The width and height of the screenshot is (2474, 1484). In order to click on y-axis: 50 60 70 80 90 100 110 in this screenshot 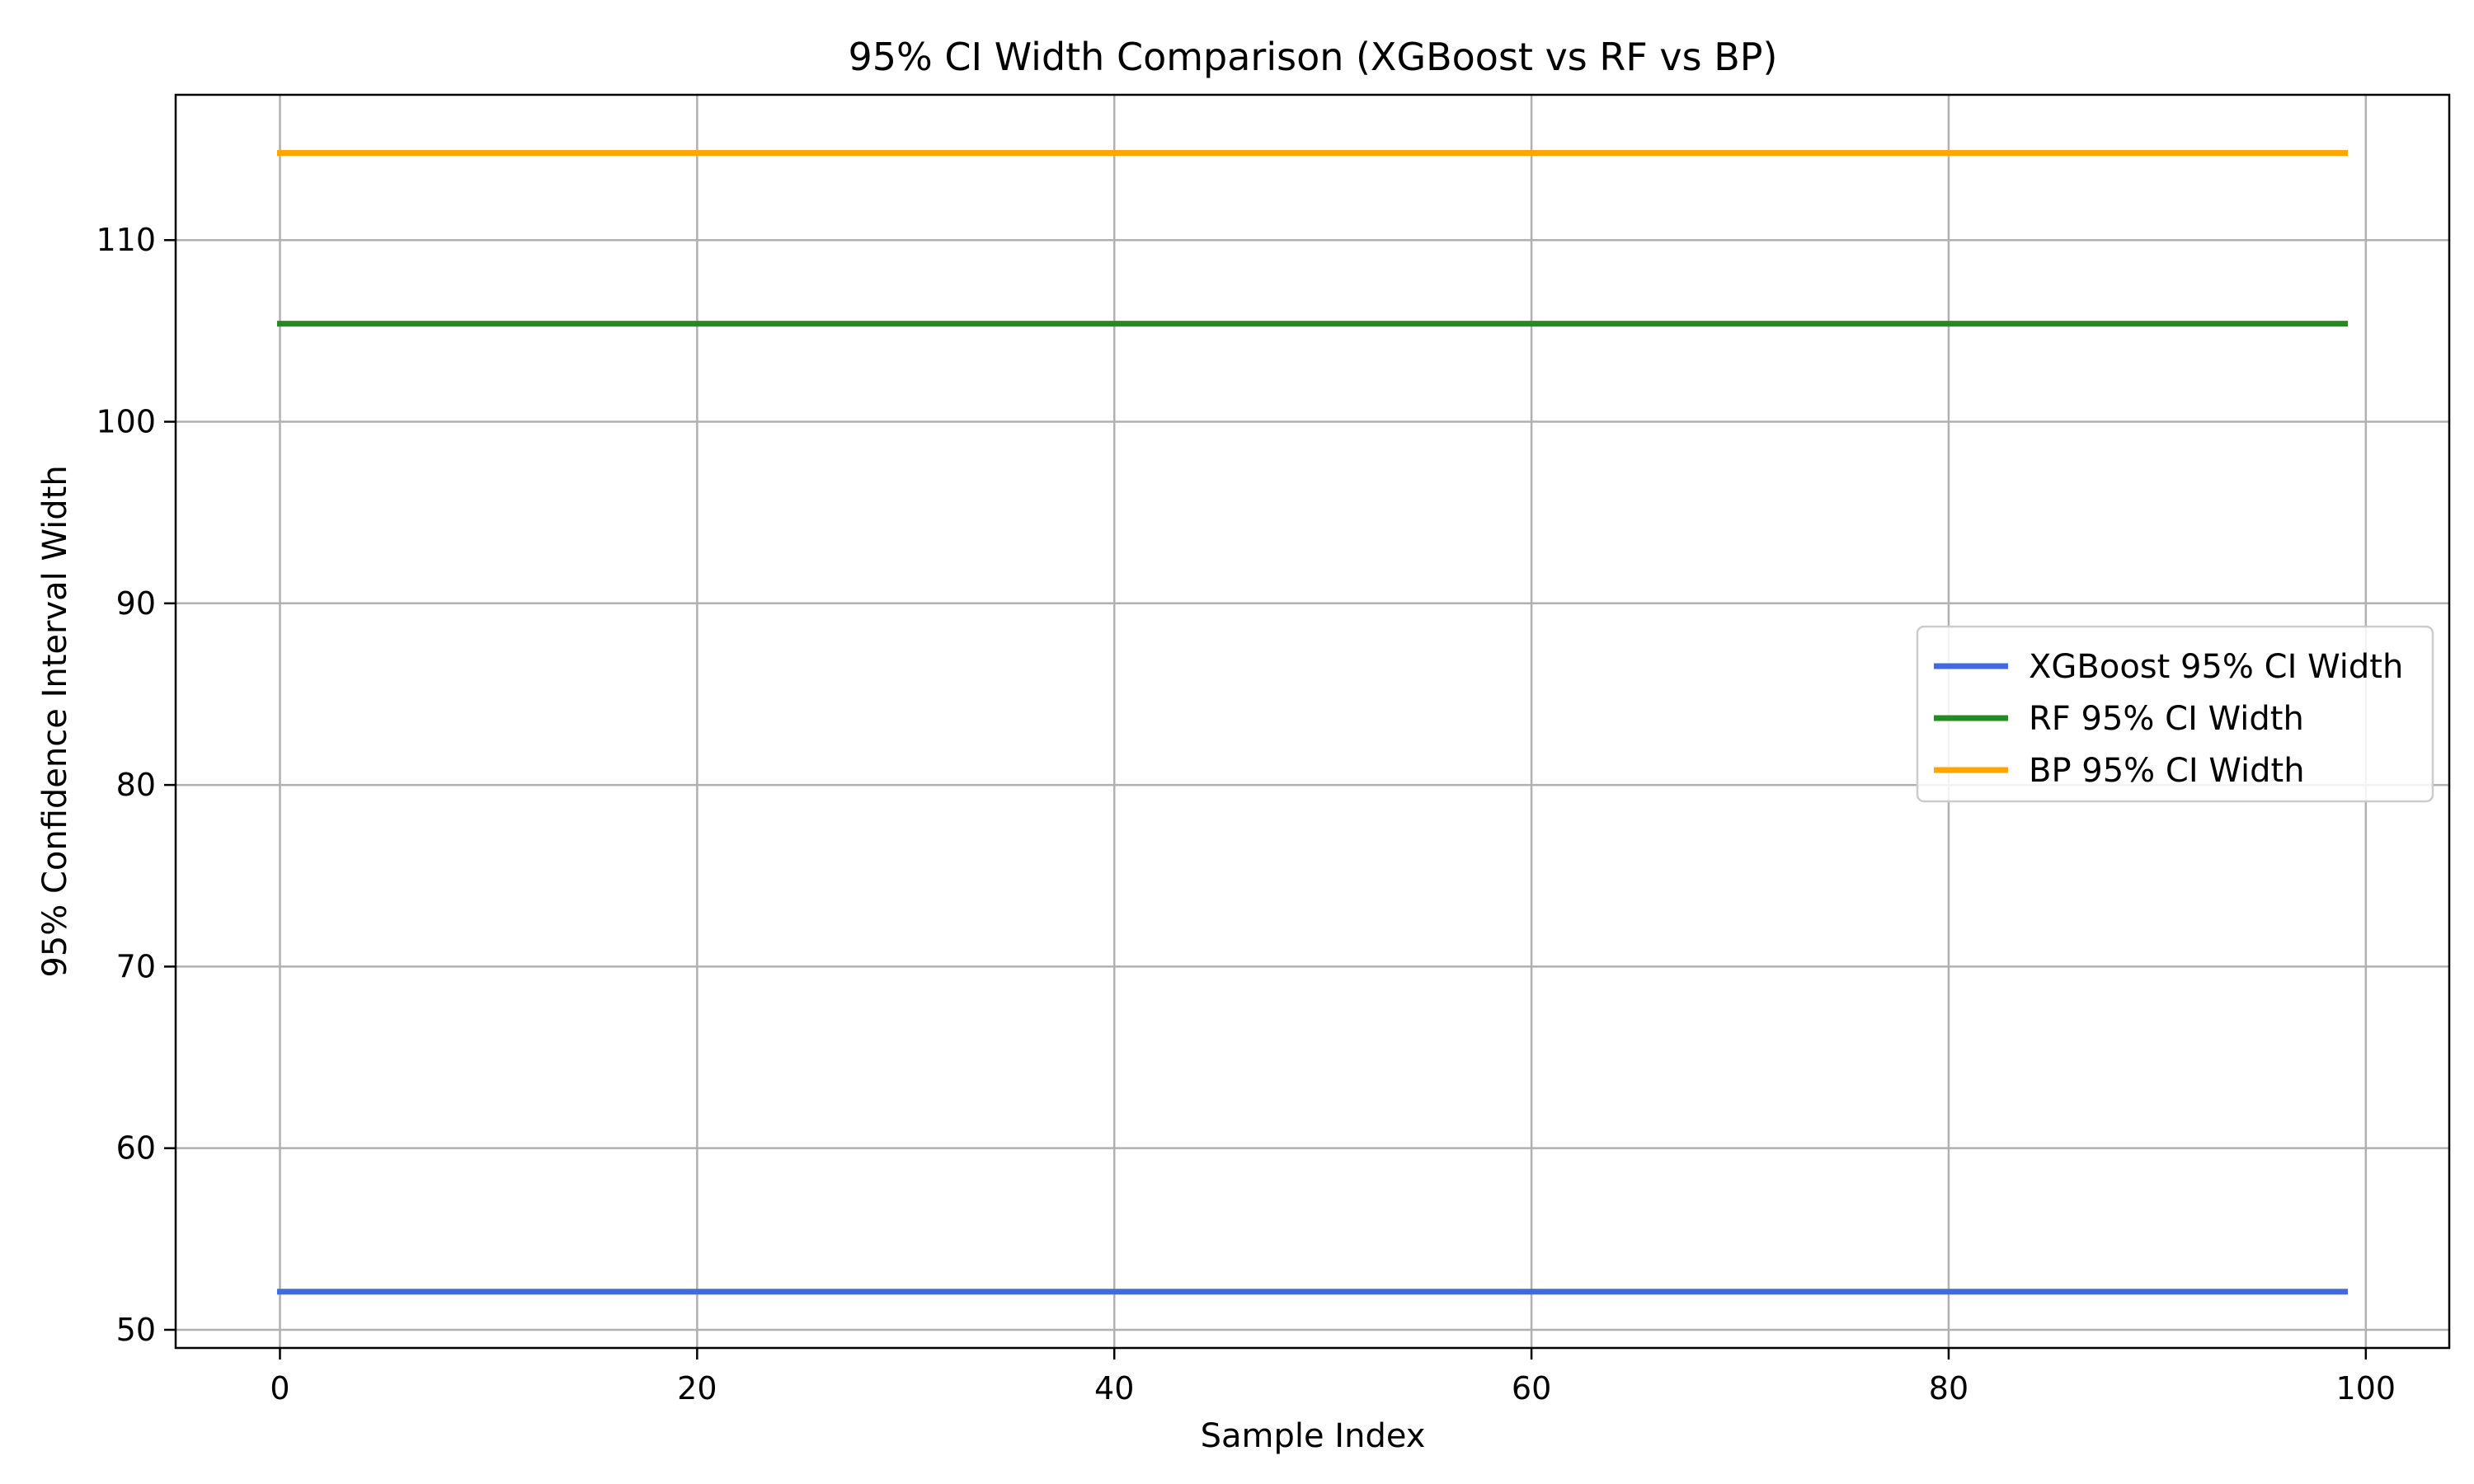, I will do `click(136, 785)`.